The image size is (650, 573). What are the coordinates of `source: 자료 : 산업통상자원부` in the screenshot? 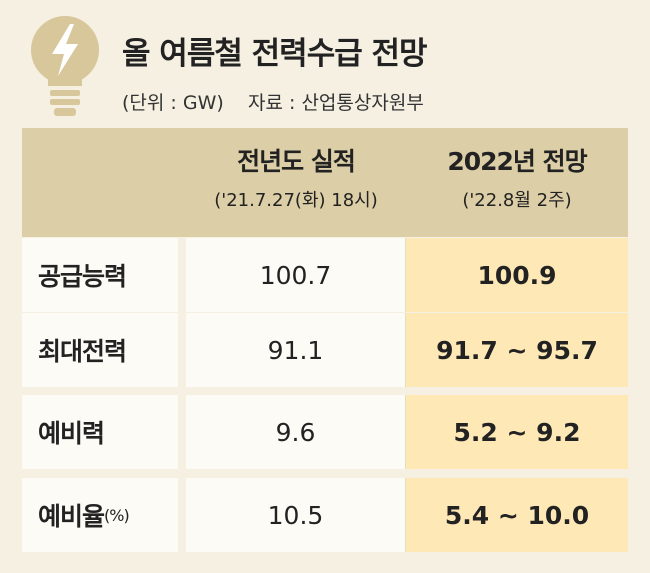 It's located at (336, 103).